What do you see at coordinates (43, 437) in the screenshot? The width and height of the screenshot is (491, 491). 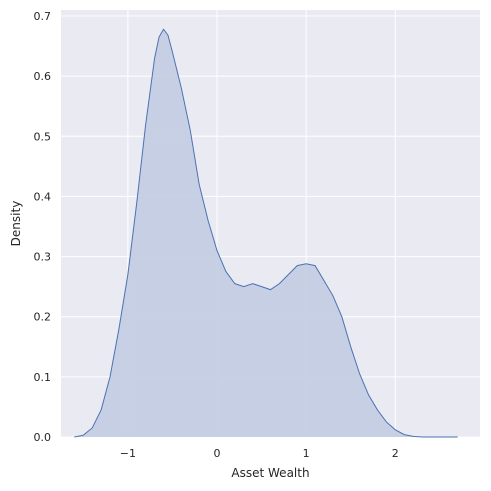 I see `y-tick-label: 0.0` at bounding box center [43, 437].